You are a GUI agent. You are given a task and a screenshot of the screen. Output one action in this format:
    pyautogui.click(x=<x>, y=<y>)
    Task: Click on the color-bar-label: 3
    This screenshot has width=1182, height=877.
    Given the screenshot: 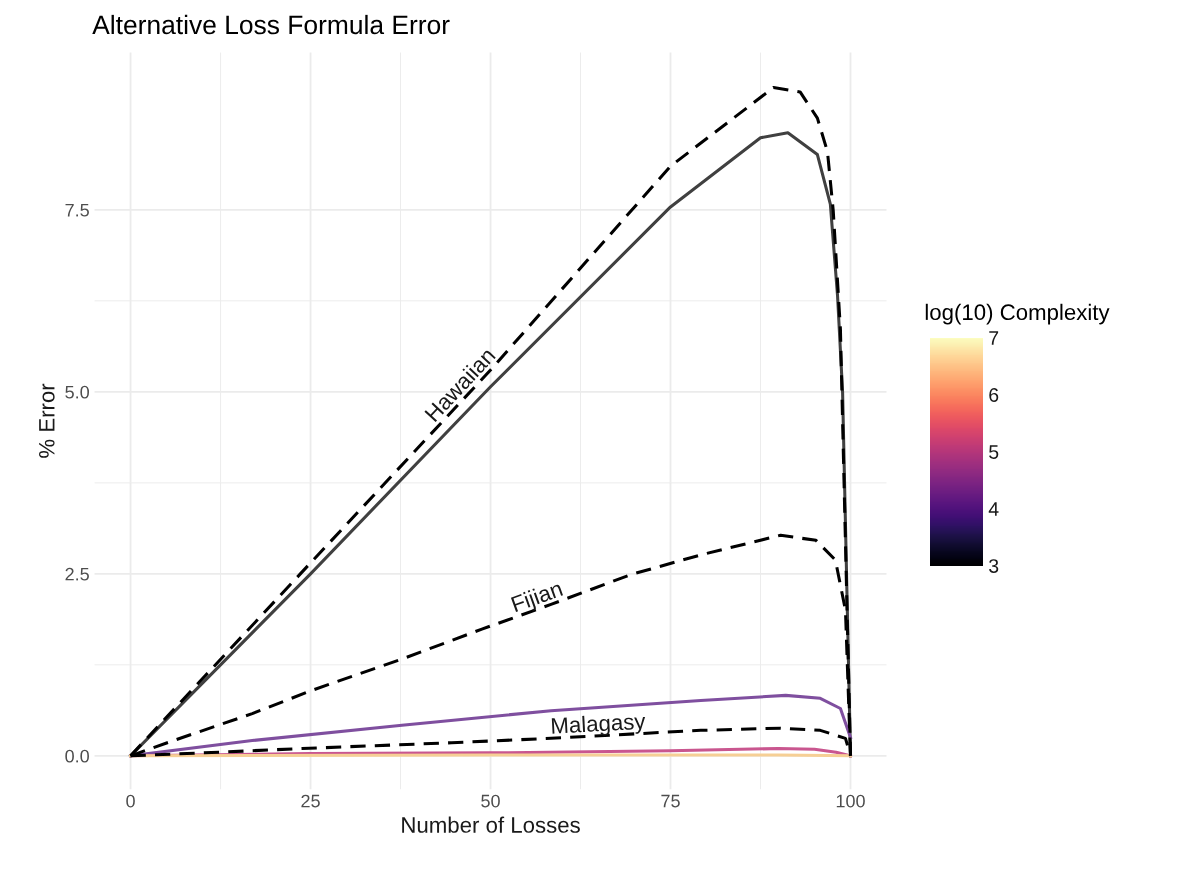 What is the action you would take?
    pyautogui.click(x=994, y=566)
    